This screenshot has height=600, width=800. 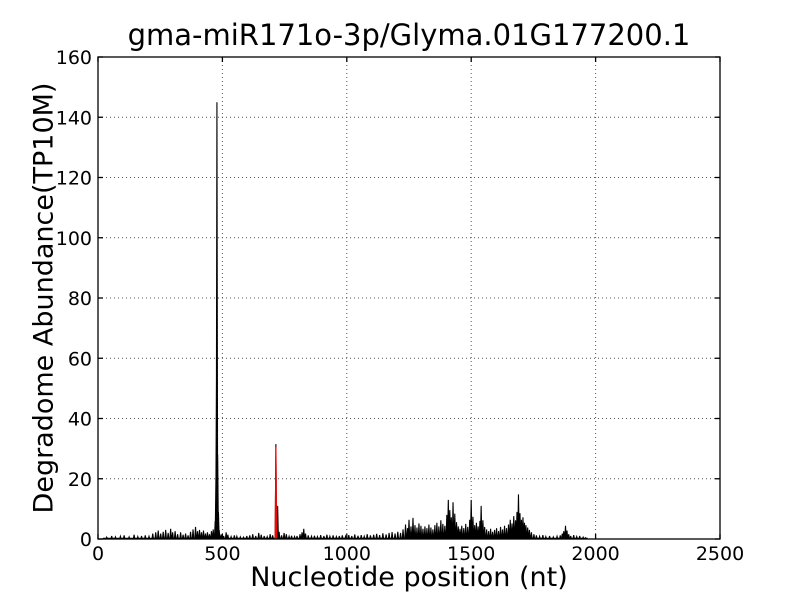 What do you see at coordinates (720, 554) in the screenshot?
I see `x-tick-label: 2500` at bounding box center [720, 554].